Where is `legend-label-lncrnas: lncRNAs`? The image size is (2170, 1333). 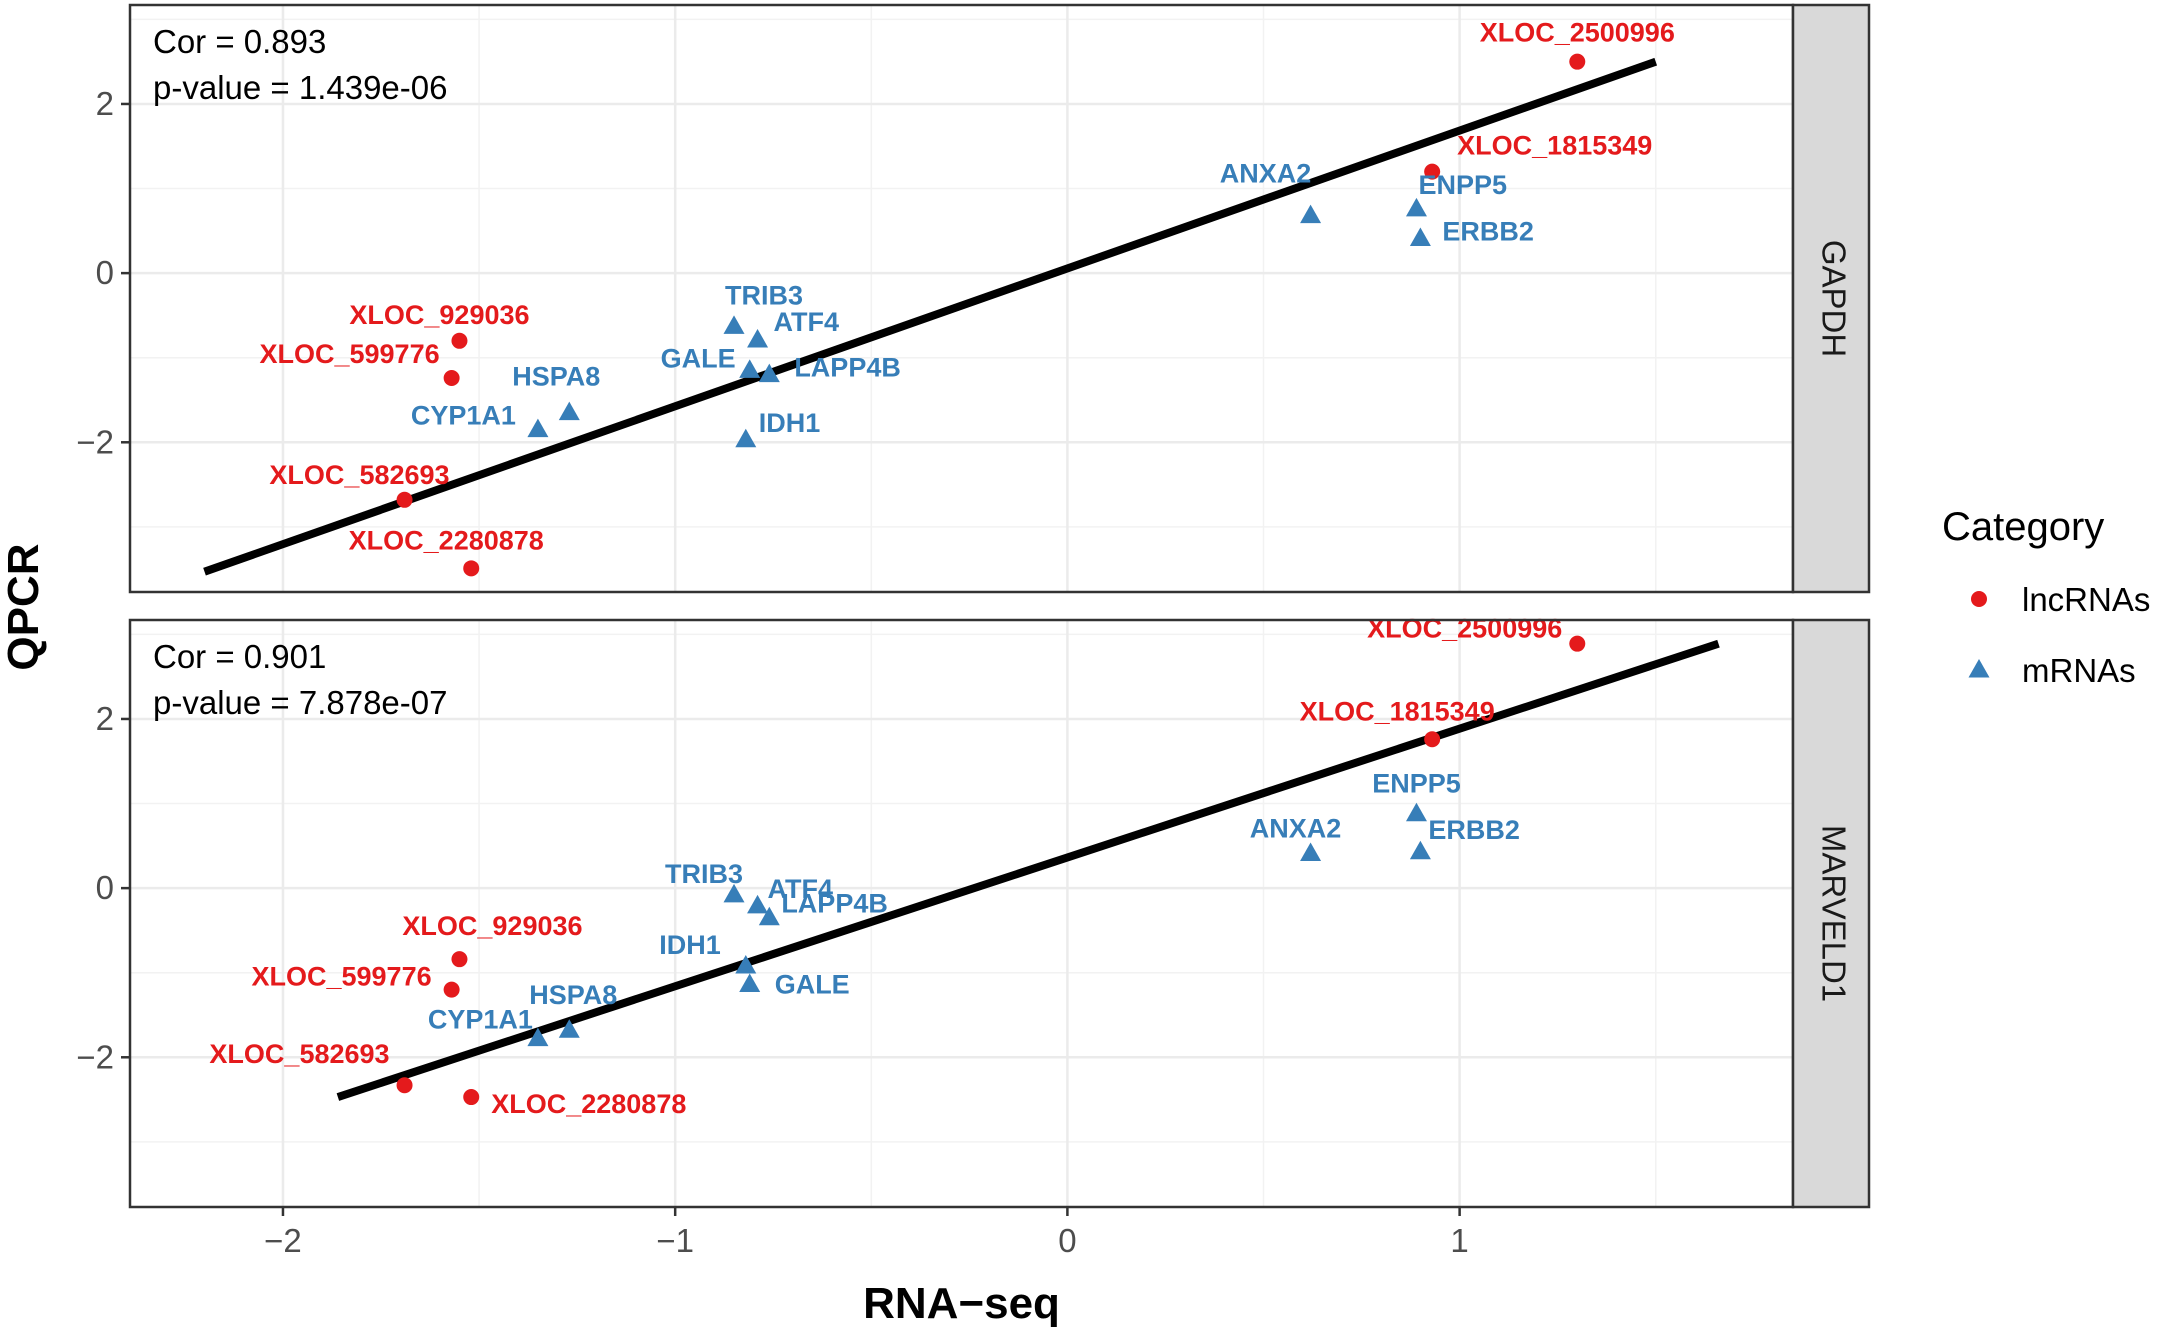 legend-label-lncrnas: lncRNAs is located at coordinates (2086, 599).